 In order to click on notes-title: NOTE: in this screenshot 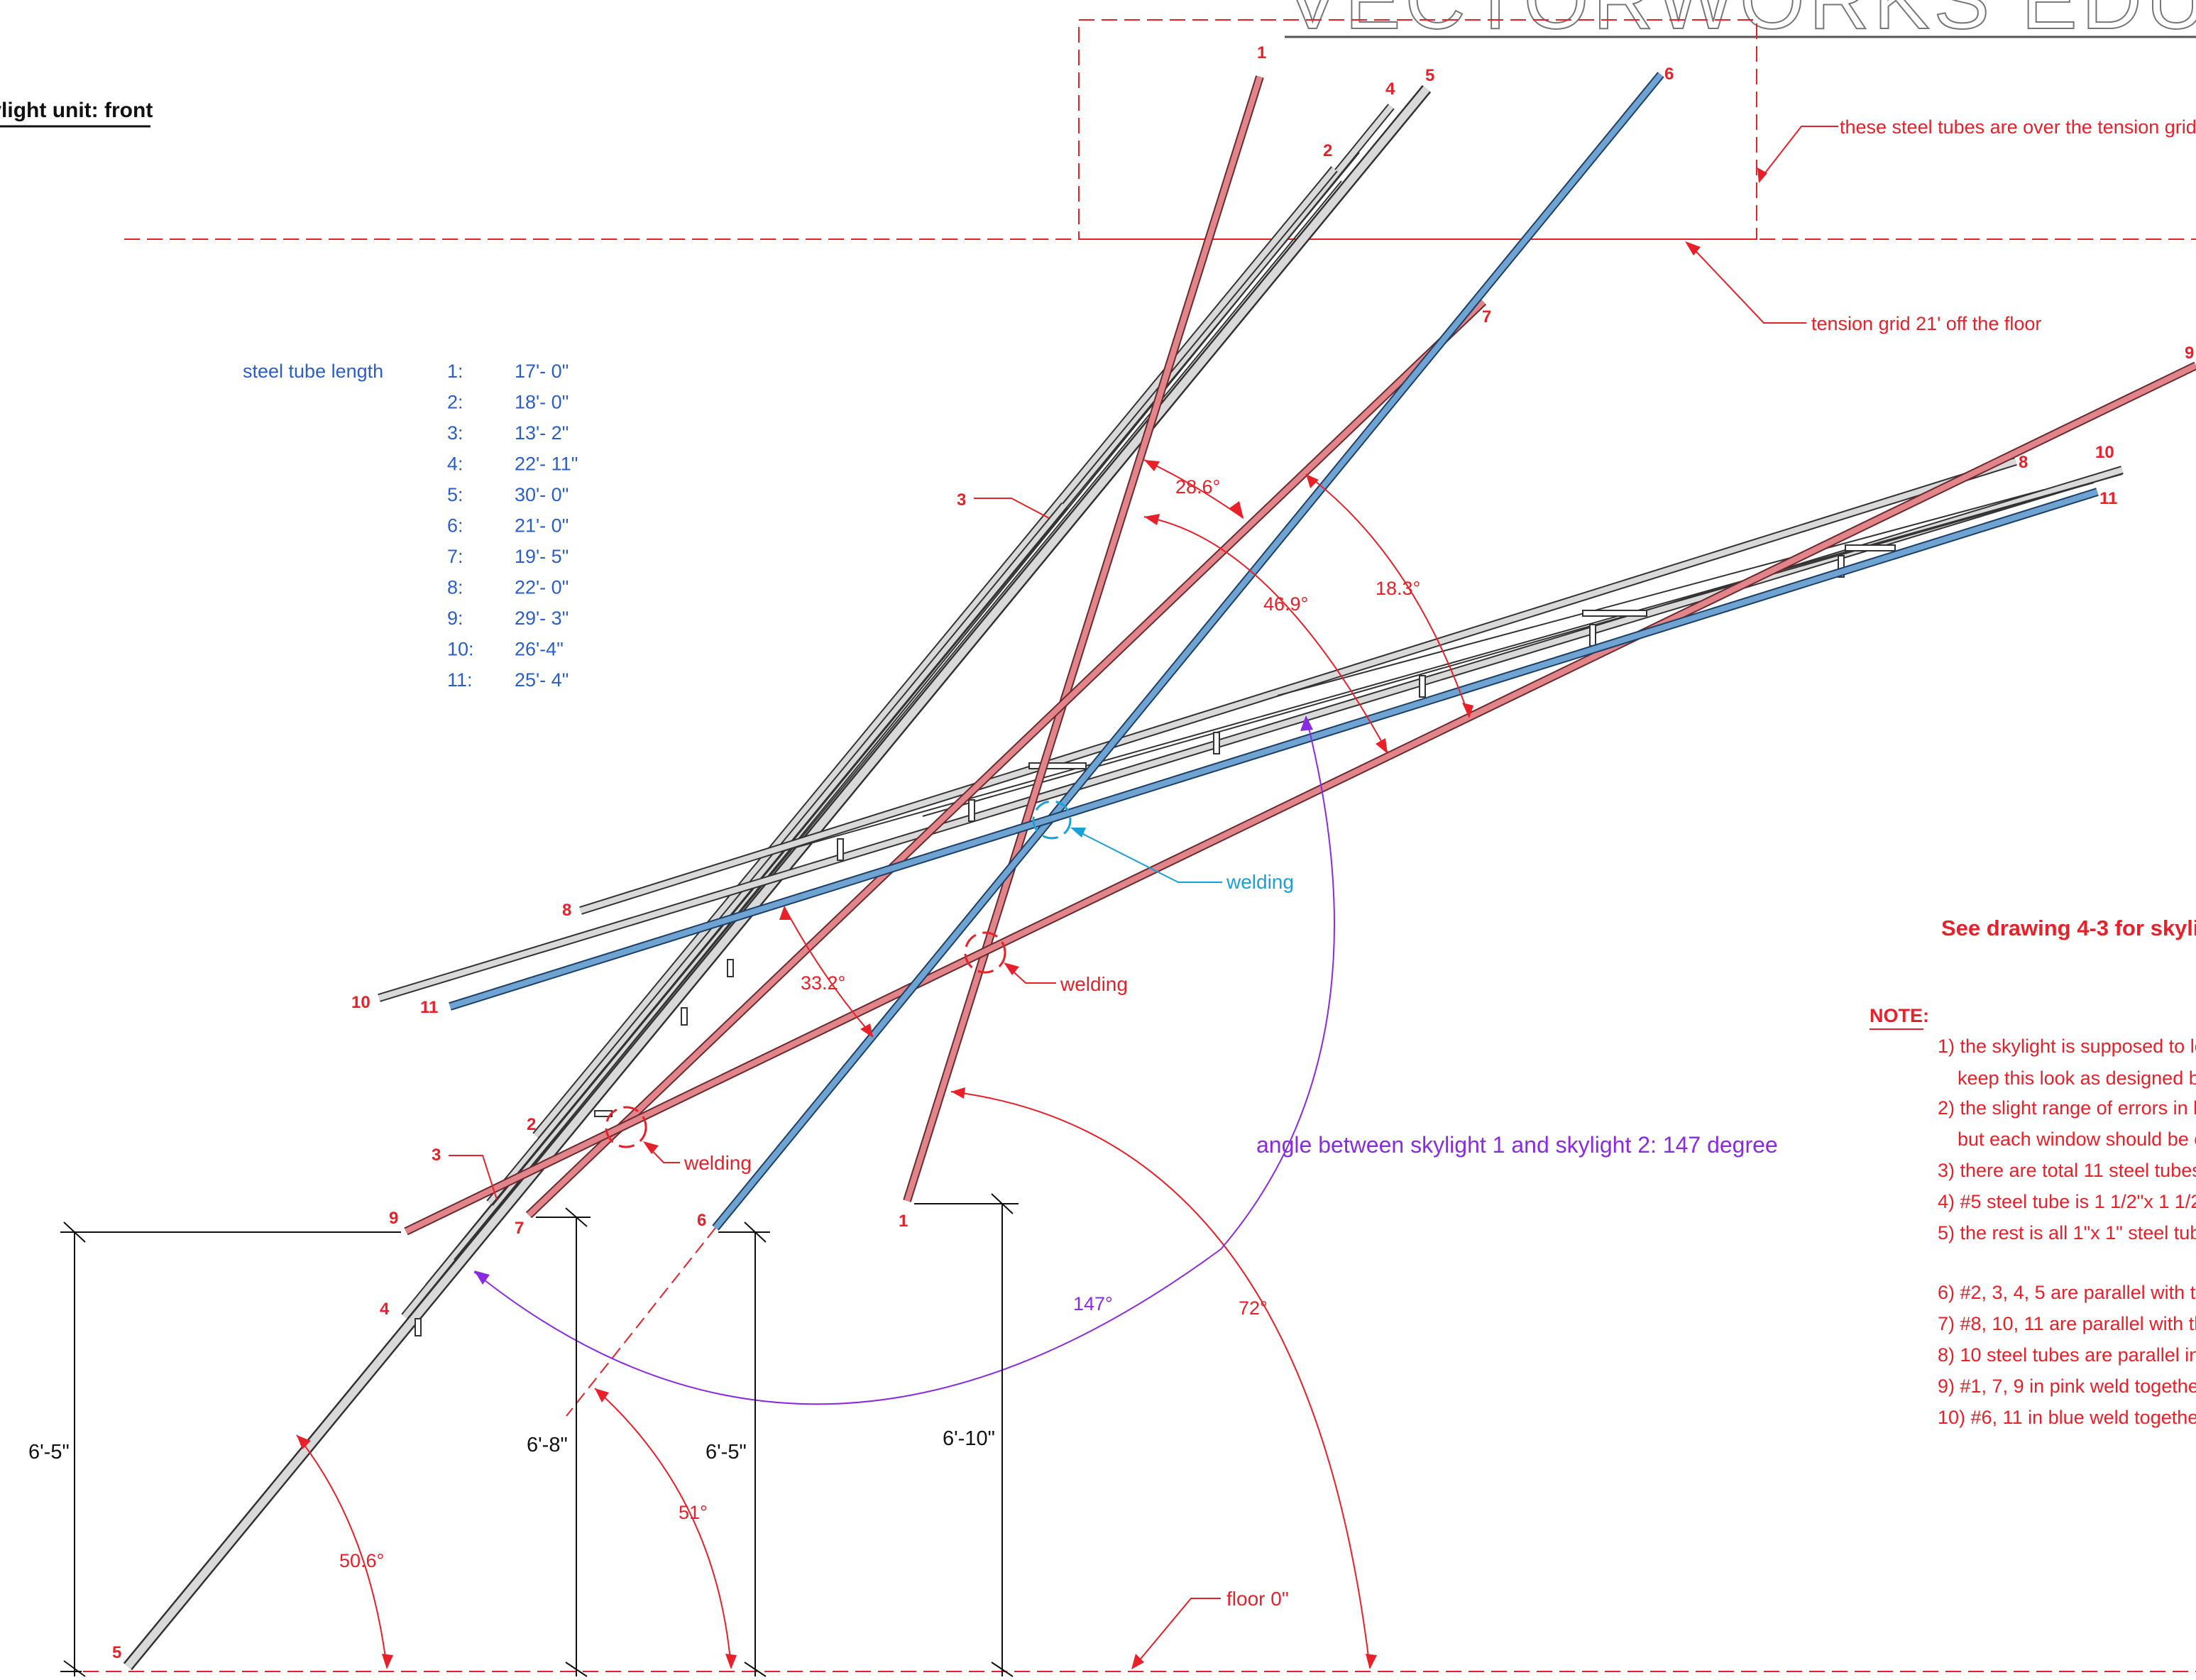, I will do `click(1900, 1016)`.